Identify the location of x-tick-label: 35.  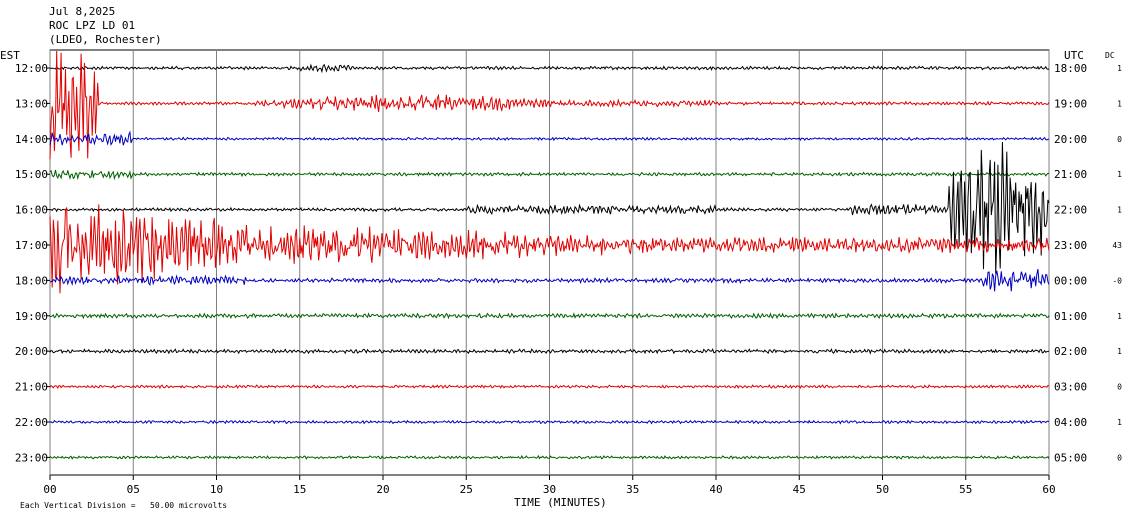
(632, 489).